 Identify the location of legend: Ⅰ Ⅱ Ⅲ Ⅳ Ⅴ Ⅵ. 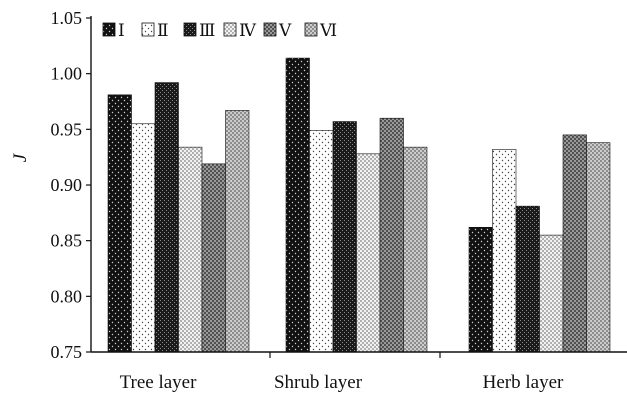
(219, 30).